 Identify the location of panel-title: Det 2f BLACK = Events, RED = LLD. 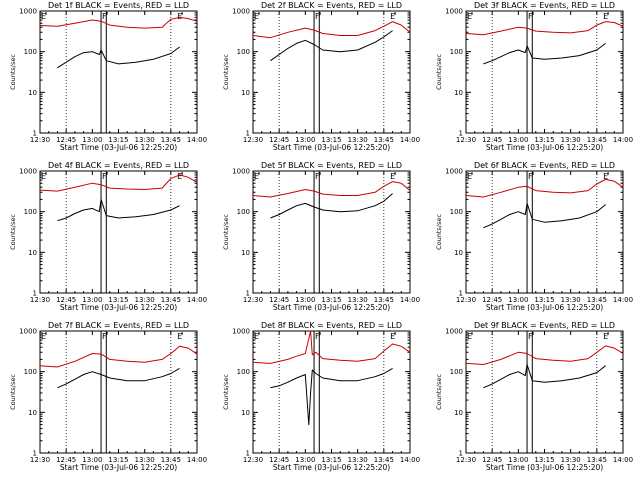
(331, 5).